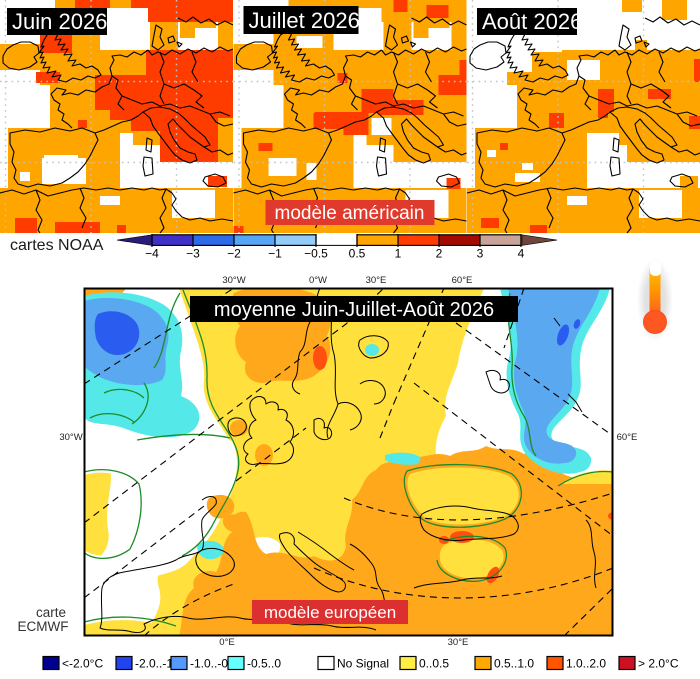  Describe the element at coordinates (398, 254) in the screenshot. I see `svg-text: 1` at that location.